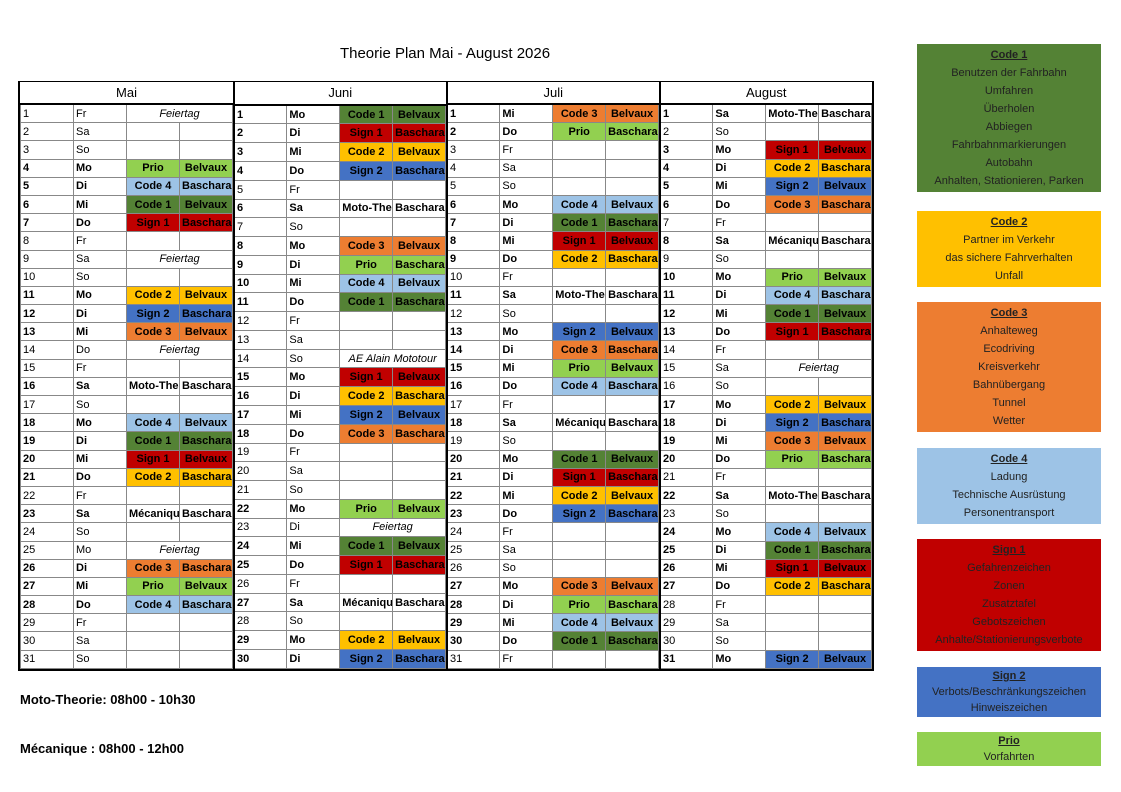 The height and width of the screenshot is (792, 1121). What do you see at coordinates (473, 477) in the screenshot?
I see `day: 21` at bounding box center [473, 477].